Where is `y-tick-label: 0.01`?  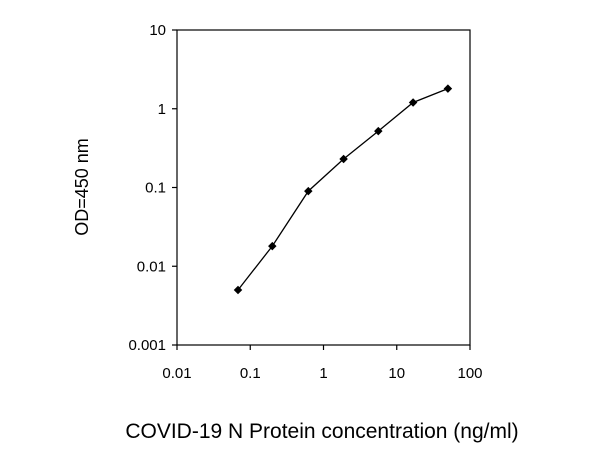 y-tick-label: 0.01 is located at coordinates (151, 266).